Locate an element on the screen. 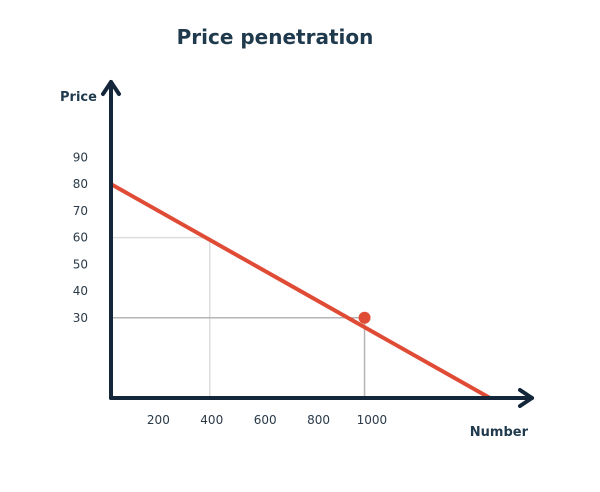 This screenshot has width=600, height=492. x-tick-label: 200 is located at coordinates (158, 420).